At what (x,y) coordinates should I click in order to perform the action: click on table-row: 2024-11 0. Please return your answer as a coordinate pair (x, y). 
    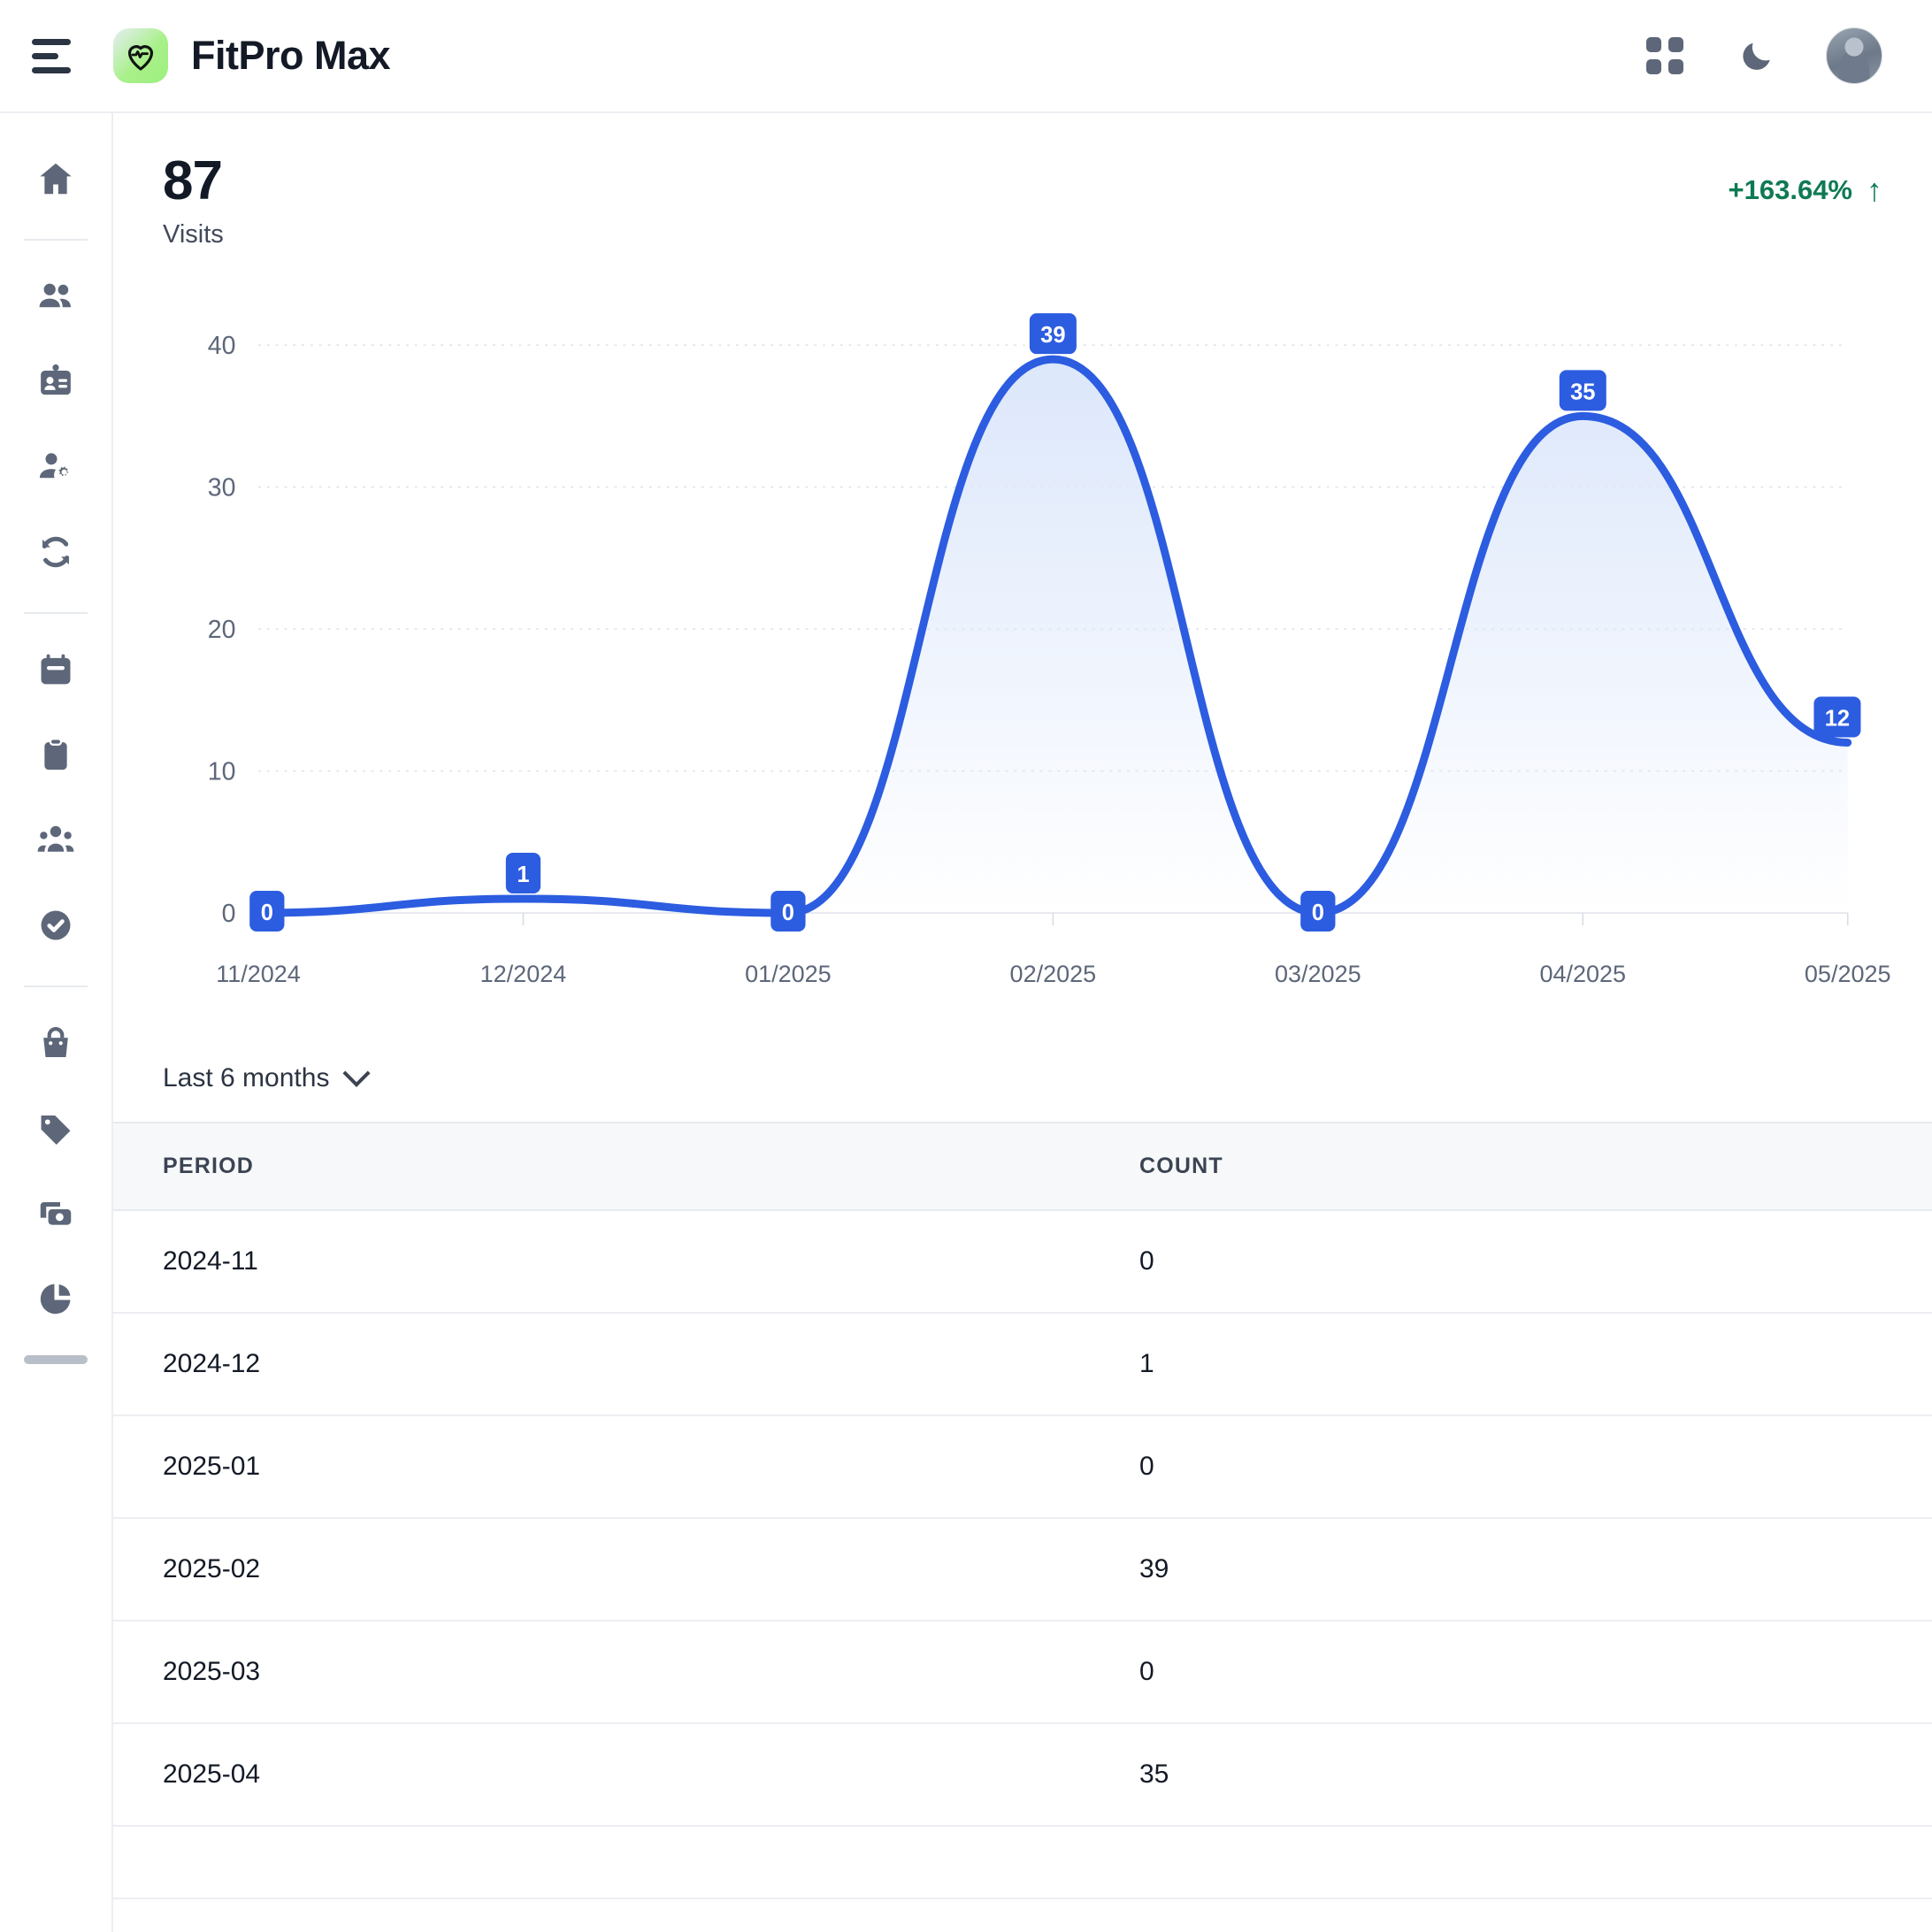
    Looking at the image, I should click on (1022, 1262).